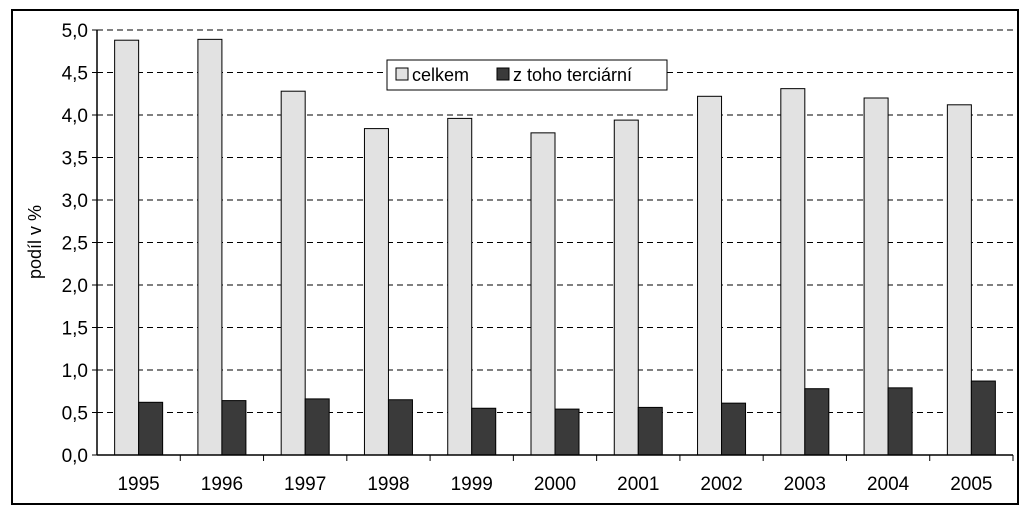 This screenshot has height=506, width=1020. What do you see at coordinates (75, 286) in the screenshot?
I see `y-tick-label: 2,0` at bounding box center [75, 286].